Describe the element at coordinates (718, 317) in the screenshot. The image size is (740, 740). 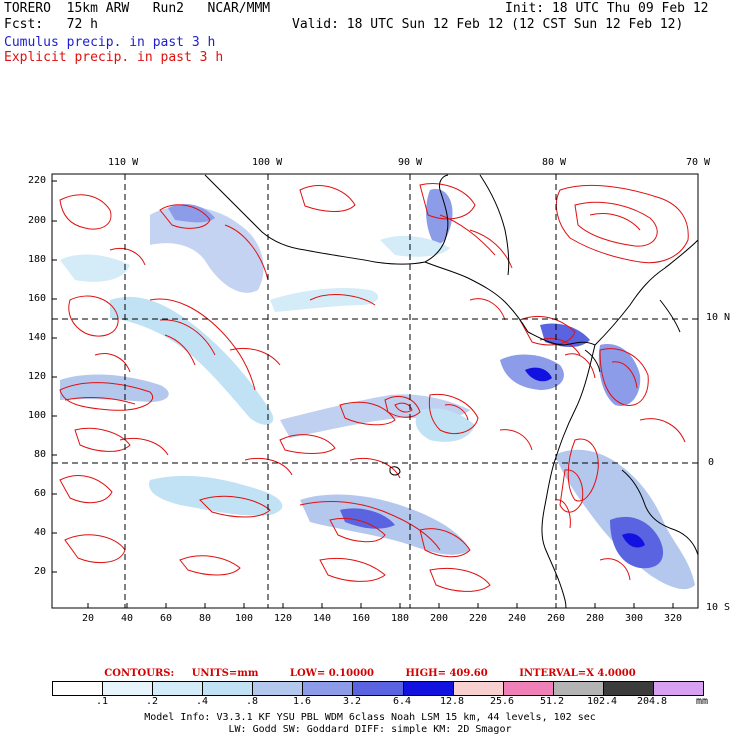
I see `lat-label-10n: 10 N` at that location.